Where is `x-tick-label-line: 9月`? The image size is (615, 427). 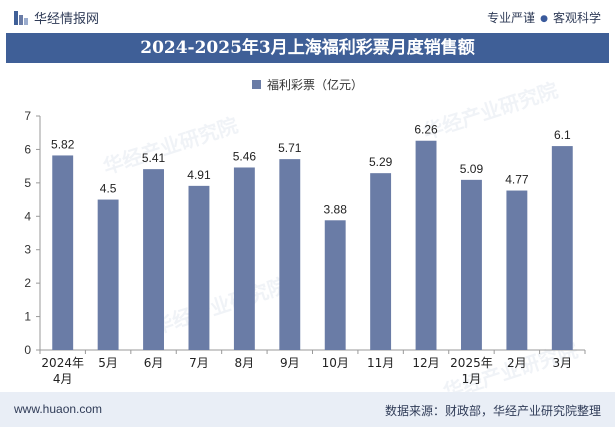
x-tick-label-line: 9月 is located at coordinates (290, 363).